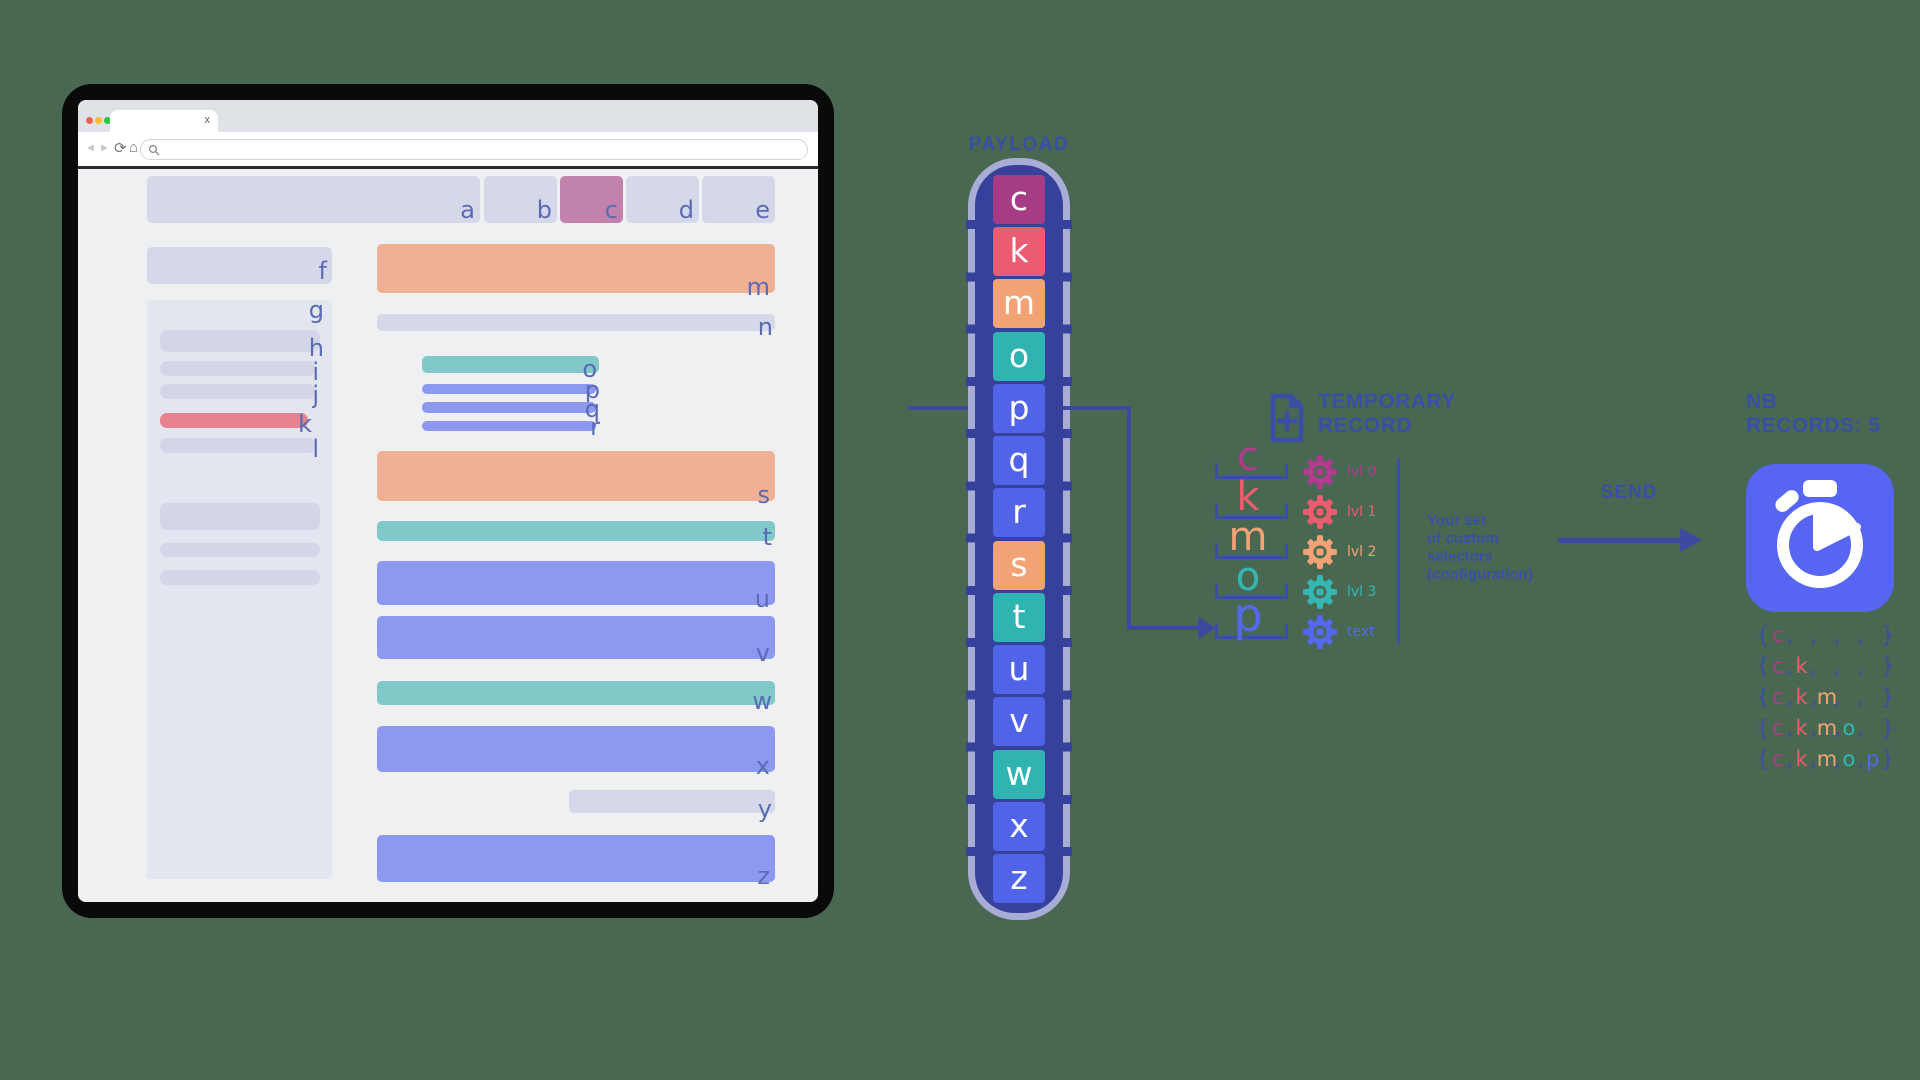  Describe the element at coordinates (1620, 540) in the screenshot. I see `send-arrow-line` at that location.